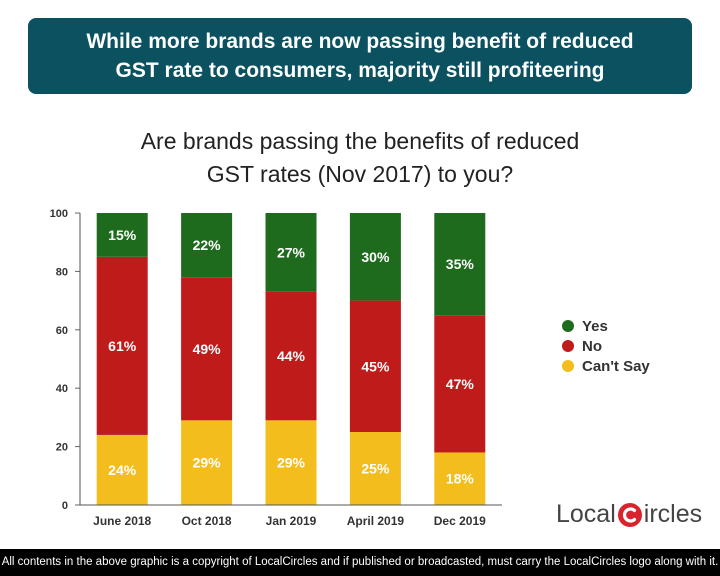 This screenshot has height=576, width=720. What do you see at coordinates (207, 521) in the screenshot?
I see `x-tick-label-oct-2018: Oct 2018` at bounding box center [207, 521].